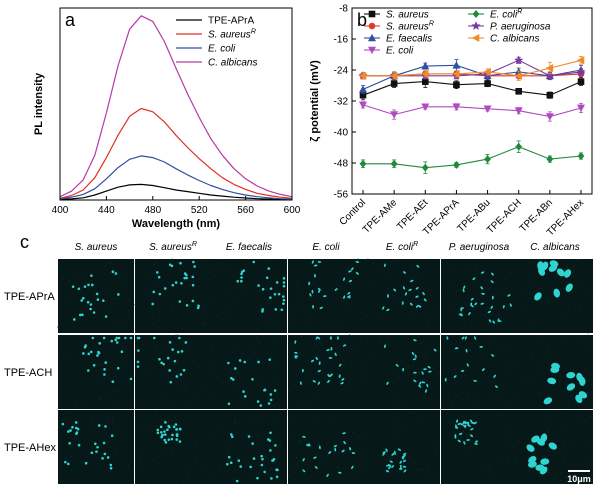 This screenshot has width=600, height=488. I want to click on panel-c-row-label: TPE-APrA, so click(29, 297).